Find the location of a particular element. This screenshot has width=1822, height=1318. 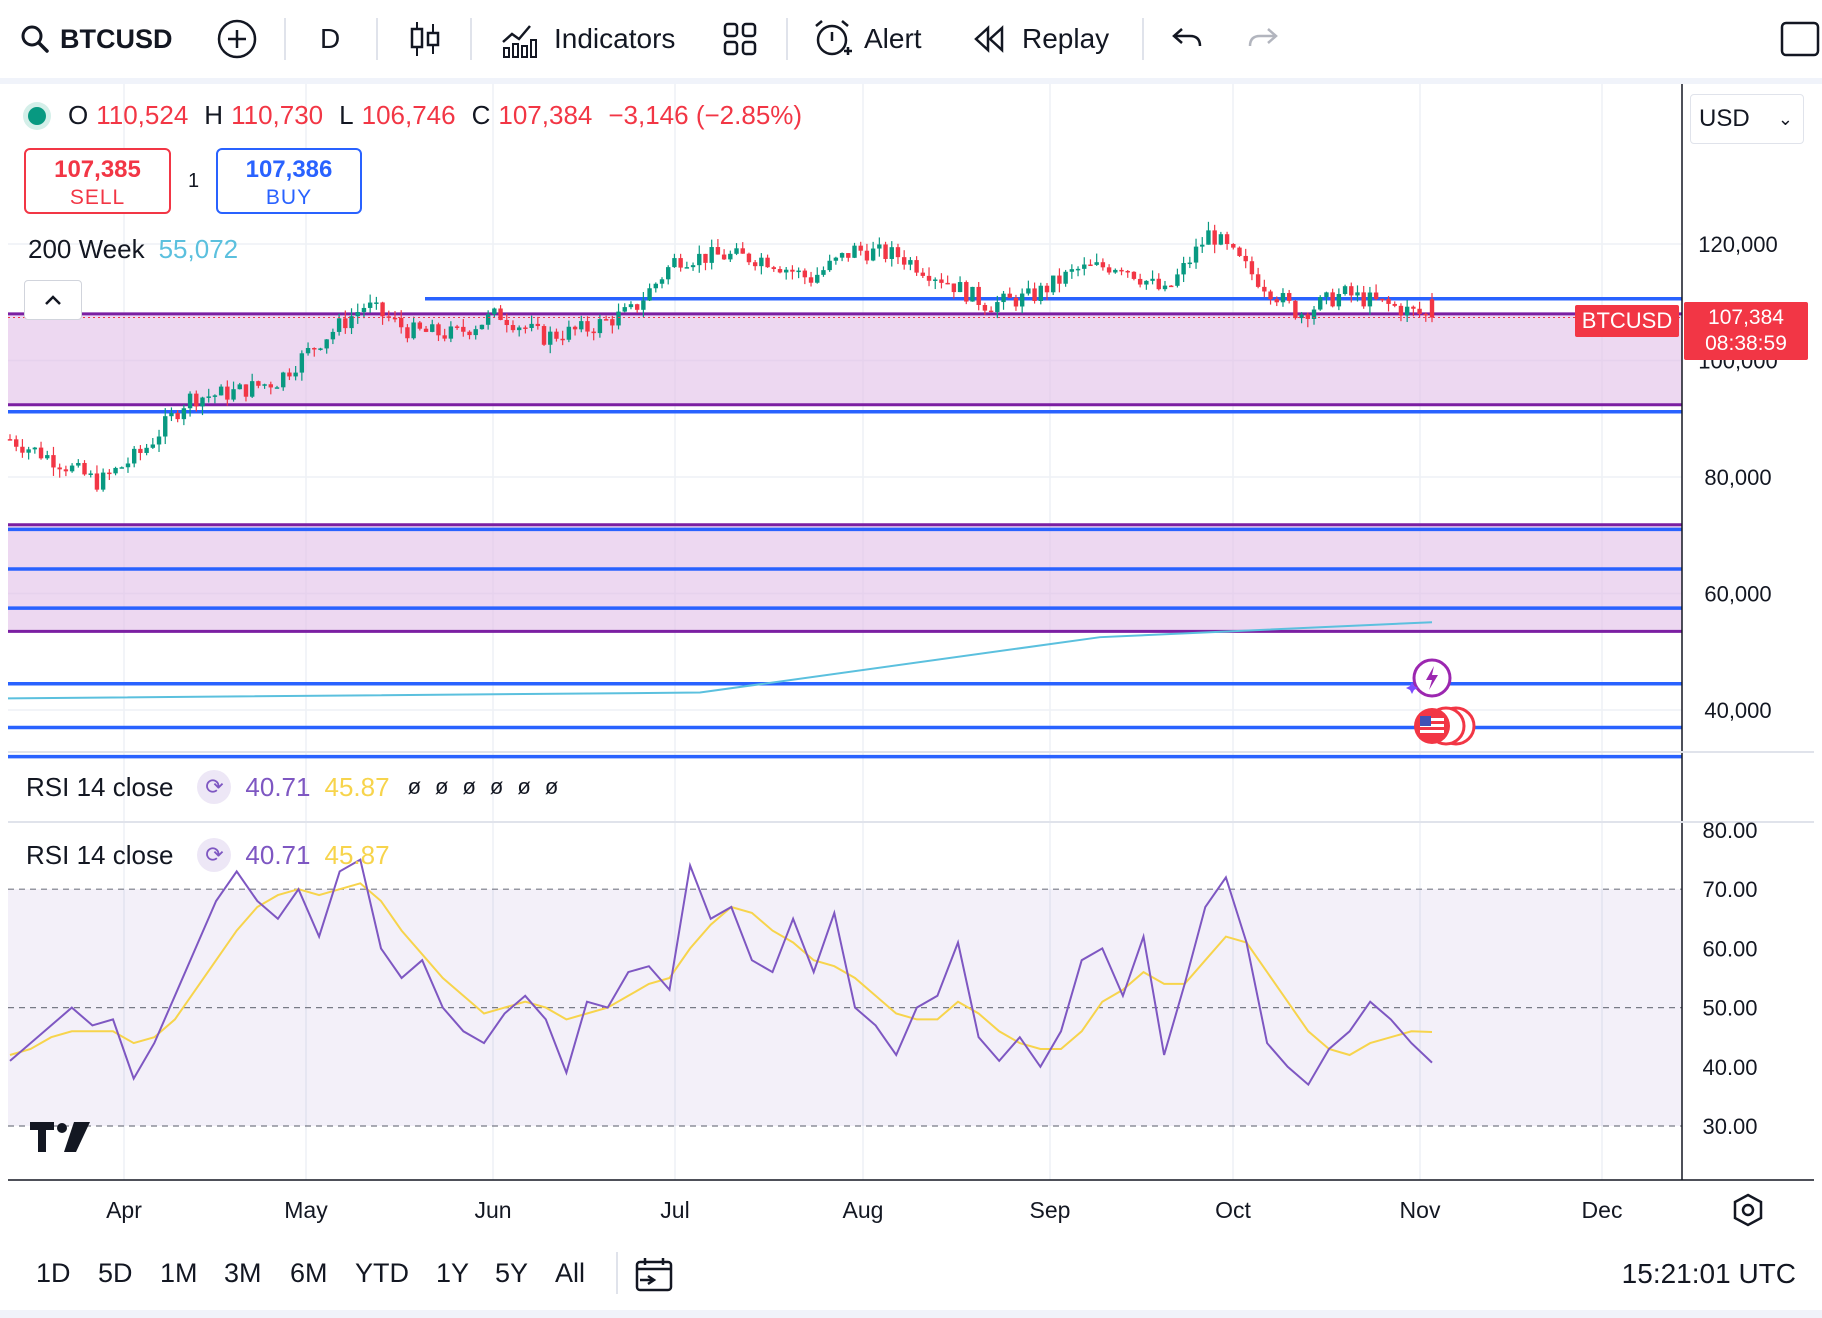

compare-symbol-button is located at coordinates (237, 39).